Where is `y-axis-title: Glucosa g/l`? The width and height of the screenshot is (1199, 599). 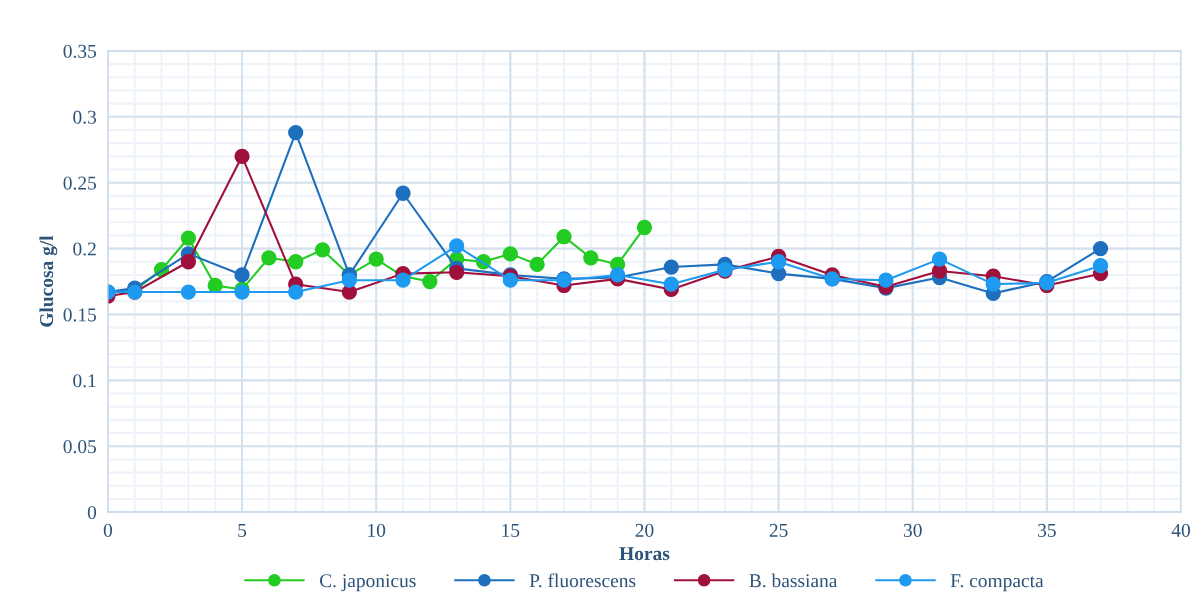
y-axis-title: Glucosa g/l is located at coordinates (48, 281).